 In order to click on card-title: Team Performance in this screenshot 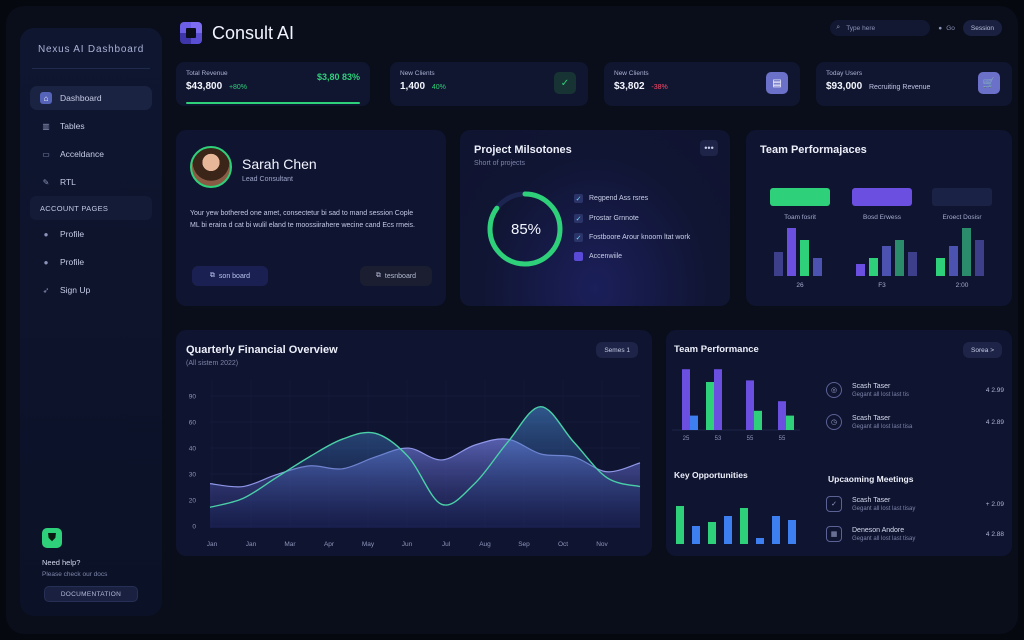, I will do `click(716, 349)`.